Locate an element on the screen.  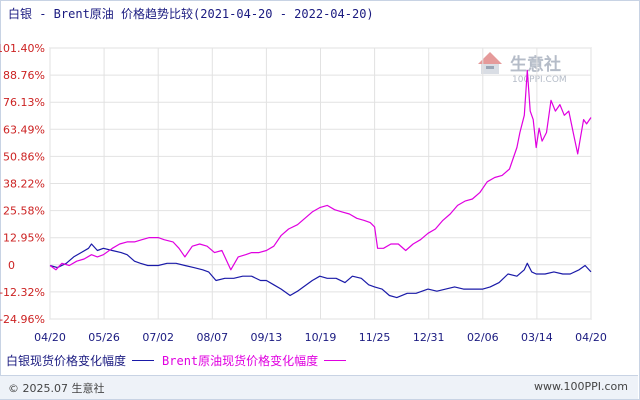
watermark-house-icon is located at coordinates (490, 63).